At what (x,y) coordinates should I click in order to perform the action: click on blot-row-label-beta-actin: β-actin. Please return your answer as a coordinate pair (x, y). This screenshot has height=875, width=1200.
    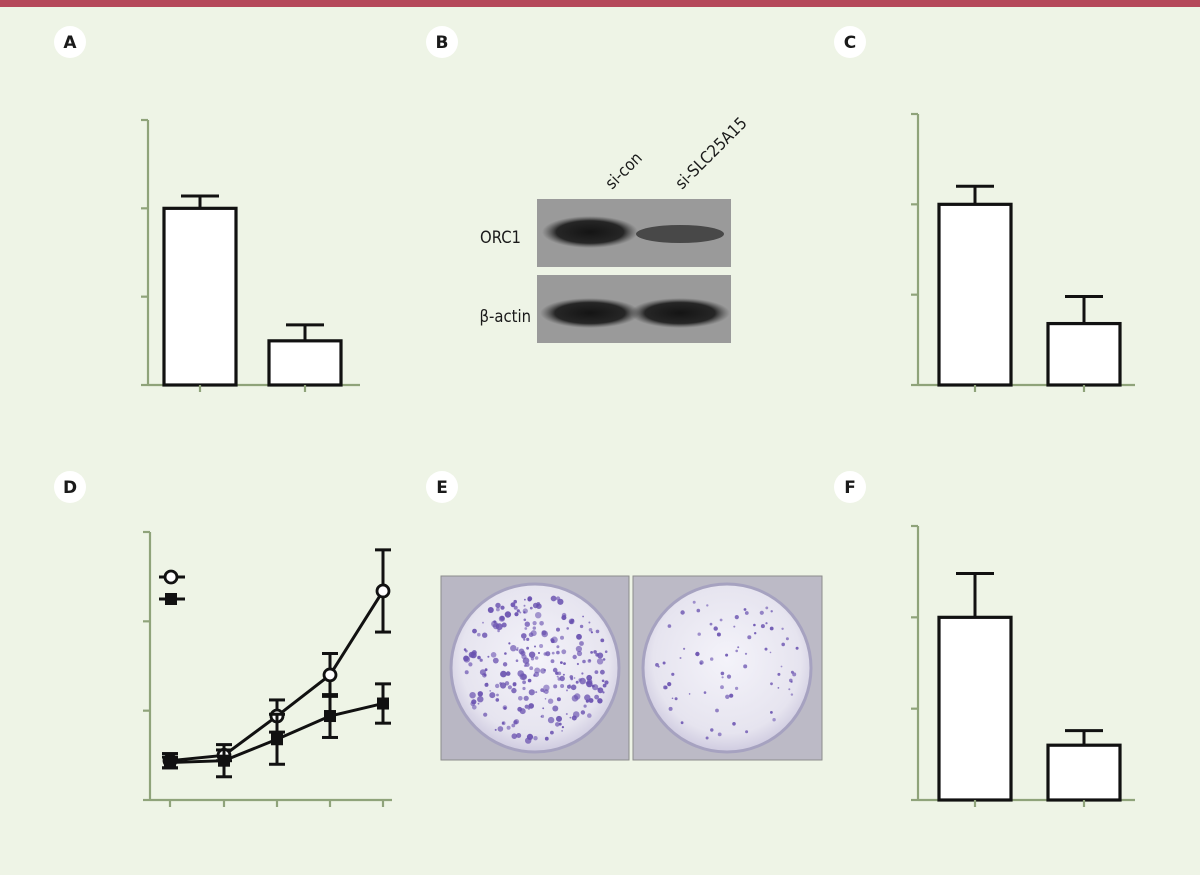
    Looking at the image, I should click on (505, 316).